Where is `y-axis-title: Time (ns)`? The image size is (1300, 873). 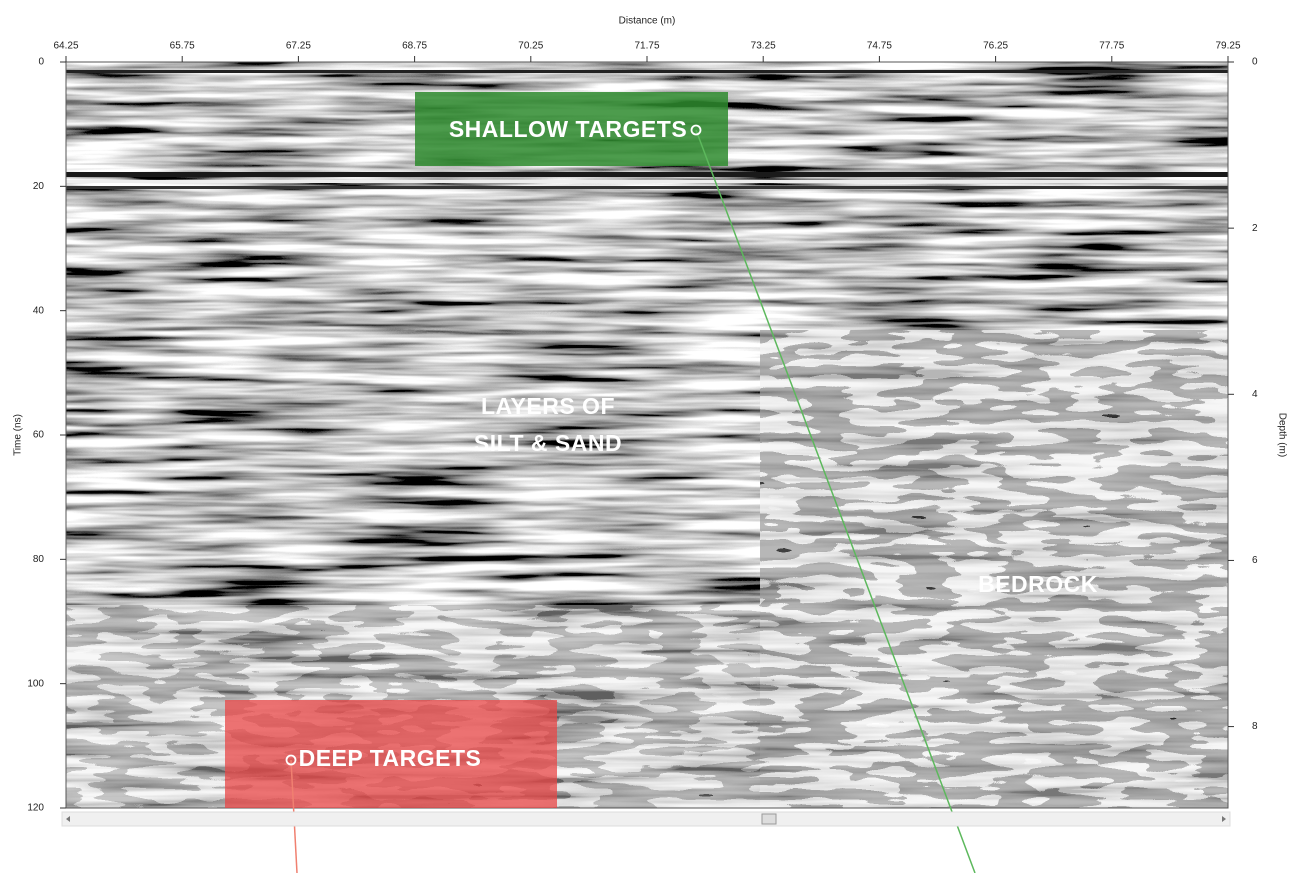
y-axis-title: Time (ns) is located at coordinates (18, 435).